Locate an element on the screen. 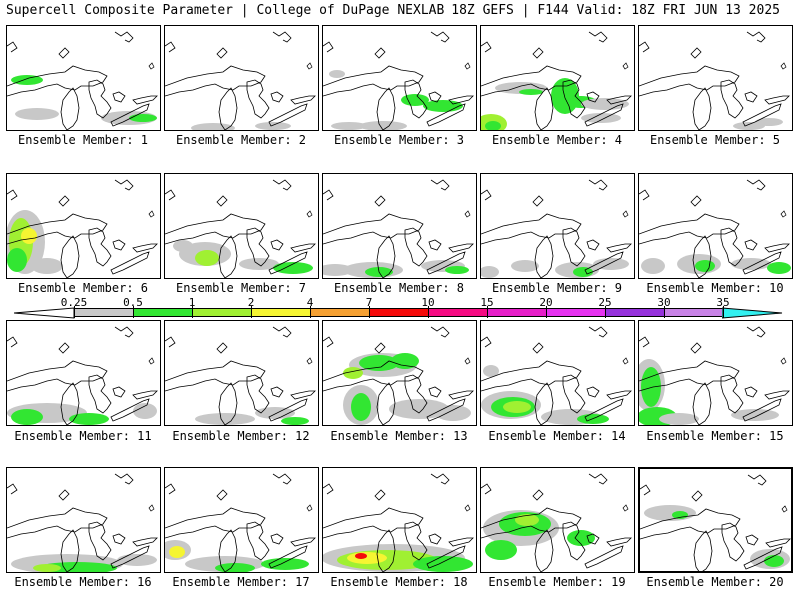 This screenshot has width=800, height=600. member-label: Ensemble Member: 19 is located at coordinates (557, 582).